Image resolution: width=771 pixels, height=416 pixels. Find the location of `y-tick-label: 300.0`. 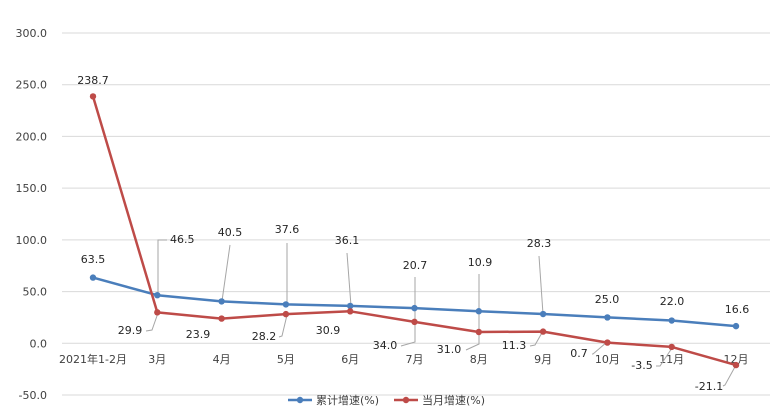

y-tick-label: 300.0 is located at coordinates (32, 33).